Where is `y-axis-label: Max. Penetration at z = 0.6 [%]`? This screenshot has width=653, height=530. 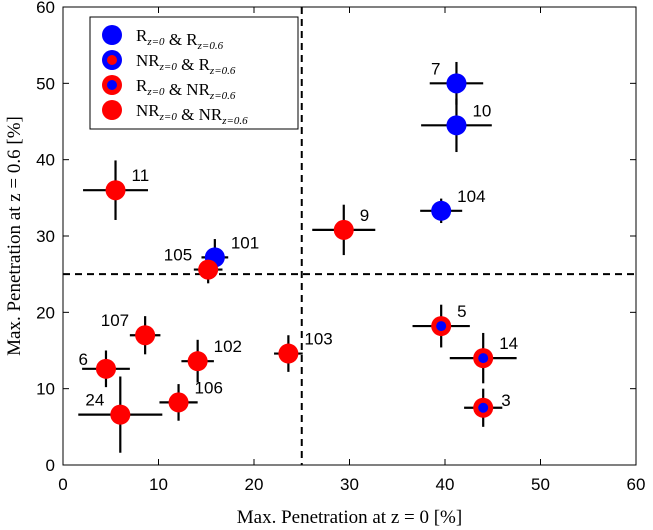 y-axis-label: Max. Penetration at z = 0.6 [%] is located at coordinates (14, 236).